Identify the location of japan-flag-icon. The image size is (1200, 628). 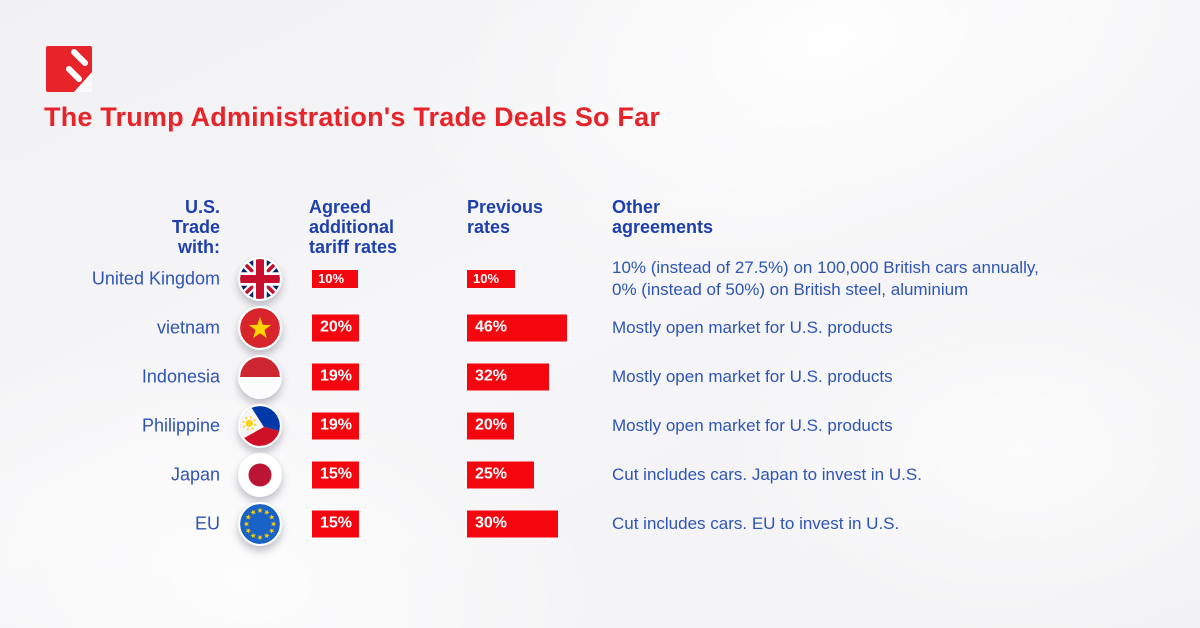
(260, 474).